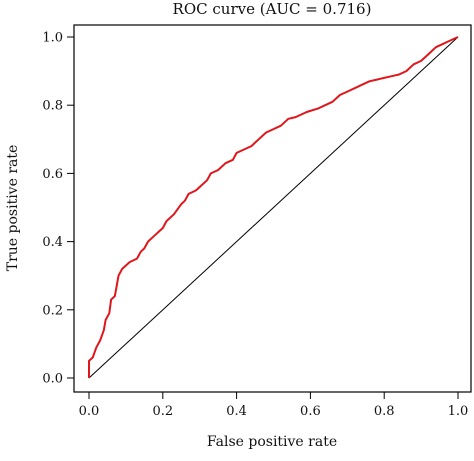 The height and width of the screenshot is (461, 474). I want to click on x-tick-label: 0.6, so click(310, 411).